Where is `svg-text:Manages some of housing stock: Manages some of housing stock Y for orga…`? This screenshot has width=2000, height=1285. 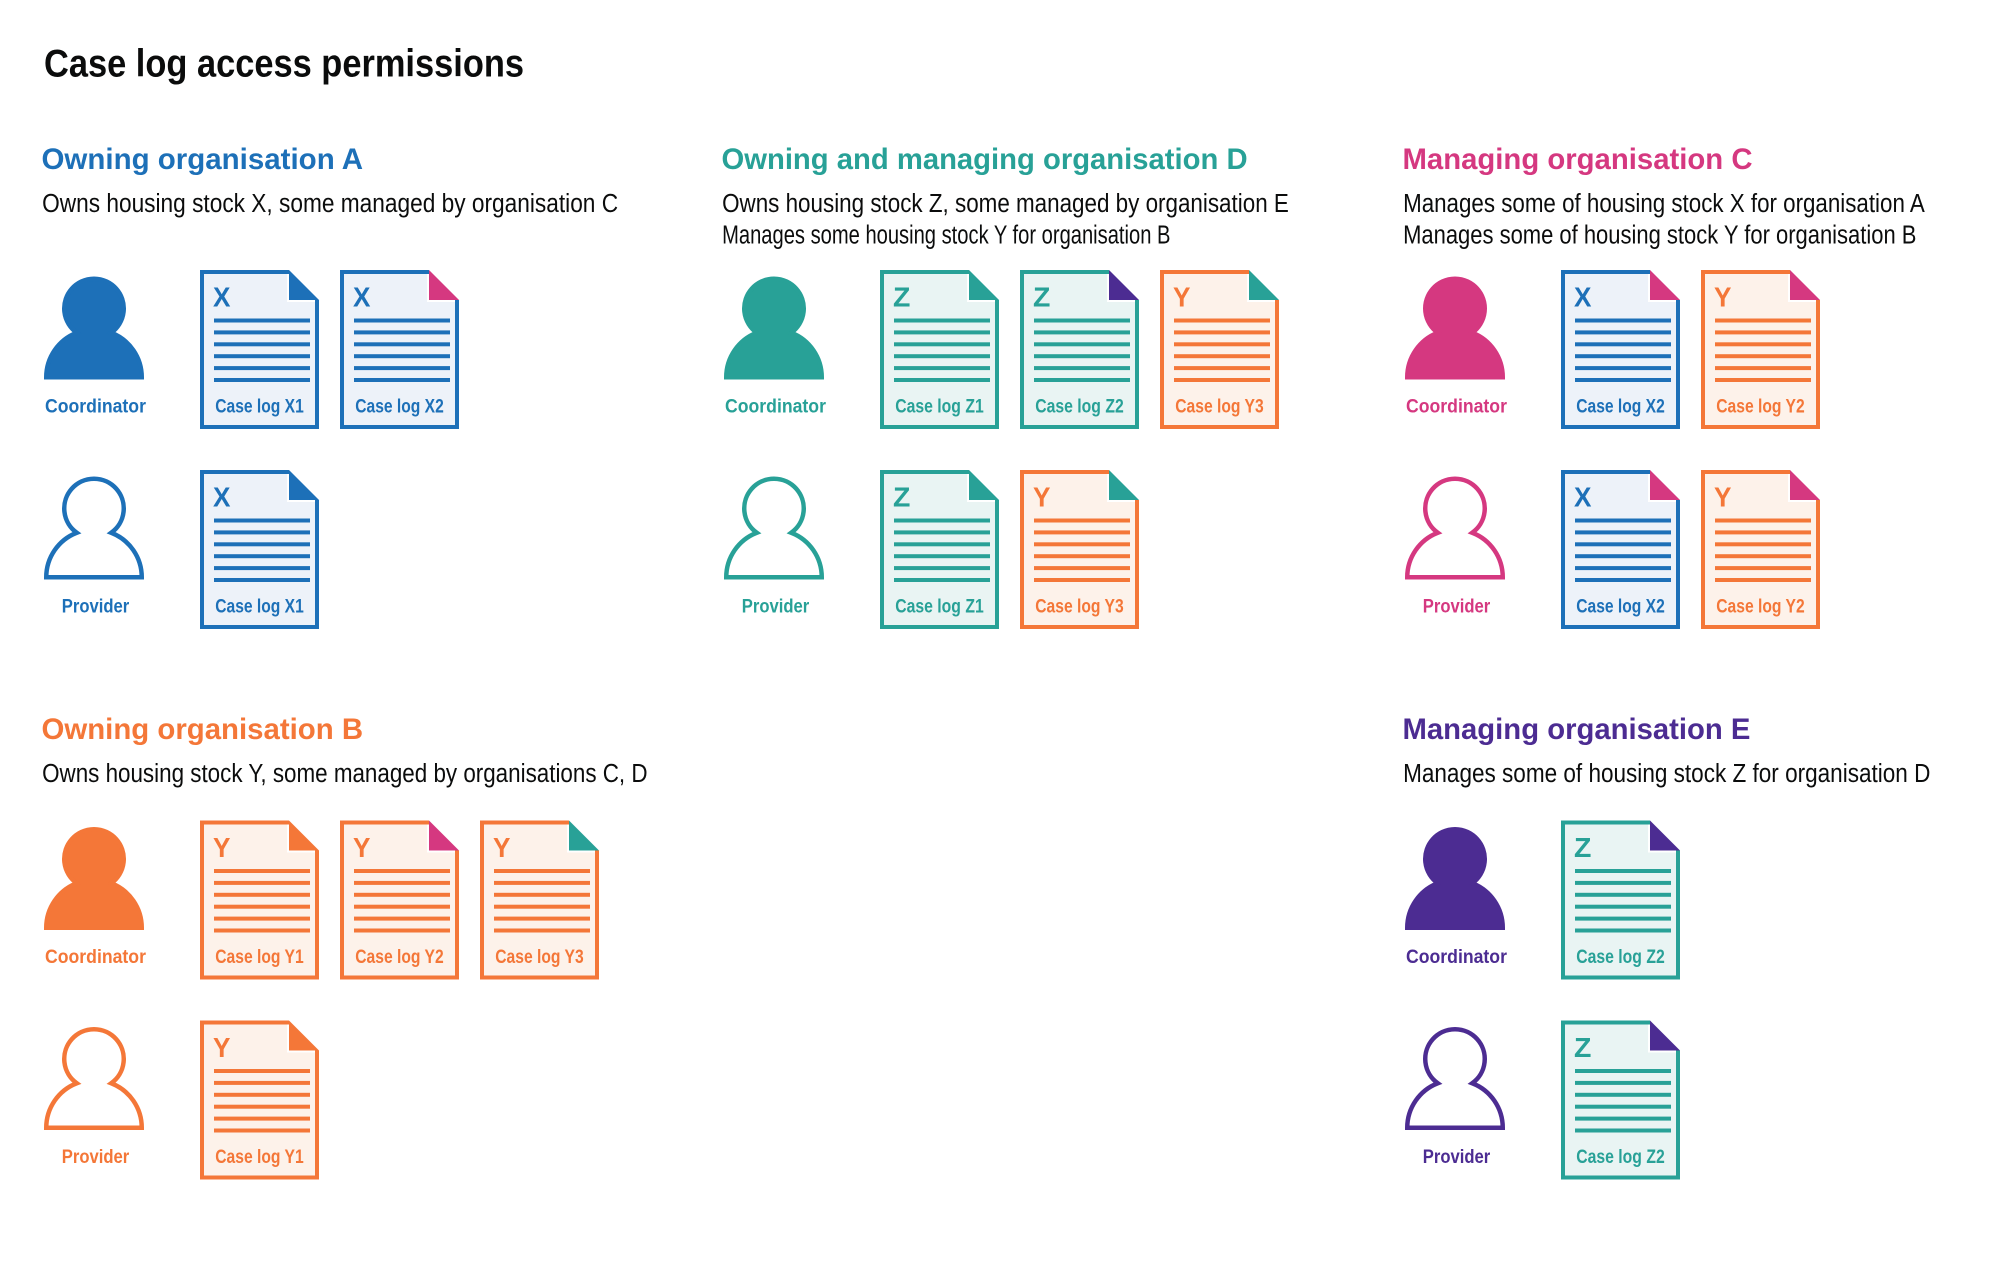 svg-text:Manages some of housing stock: Manages some of housing stock Y for orga… is located at coordinates (1659, 236).